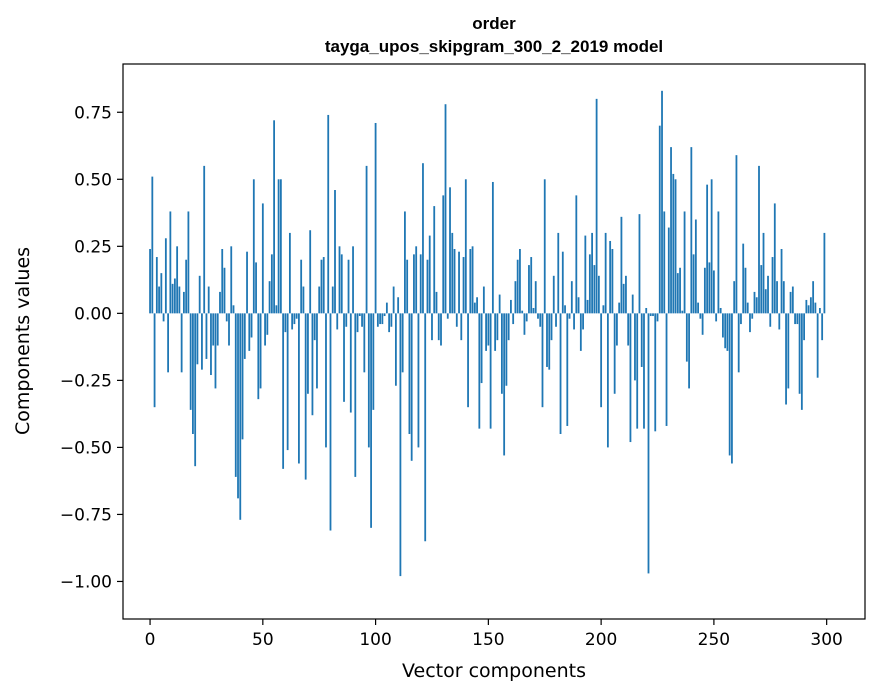 The image size is (880, 696). What do you see at coordinates (93, 247) in the screenshot?
I see `y-tick-label: 0.25` at bounding box center [93, 247].